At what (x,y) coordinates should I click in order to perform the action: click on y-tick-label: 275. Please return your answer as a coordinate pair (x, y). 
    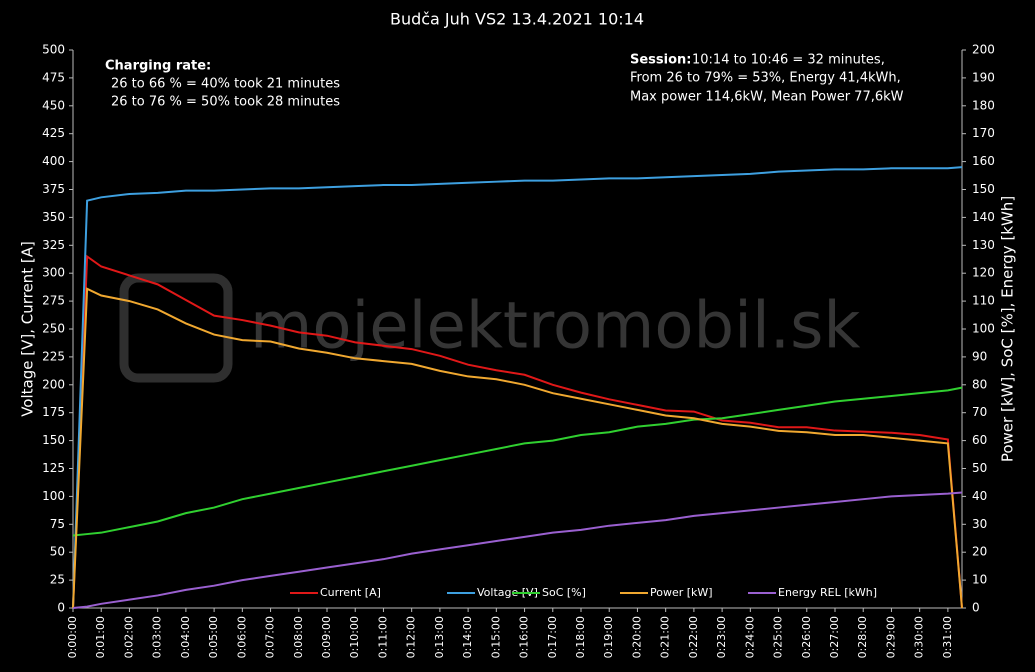
    Looking at the image, I should click on (53, 301).